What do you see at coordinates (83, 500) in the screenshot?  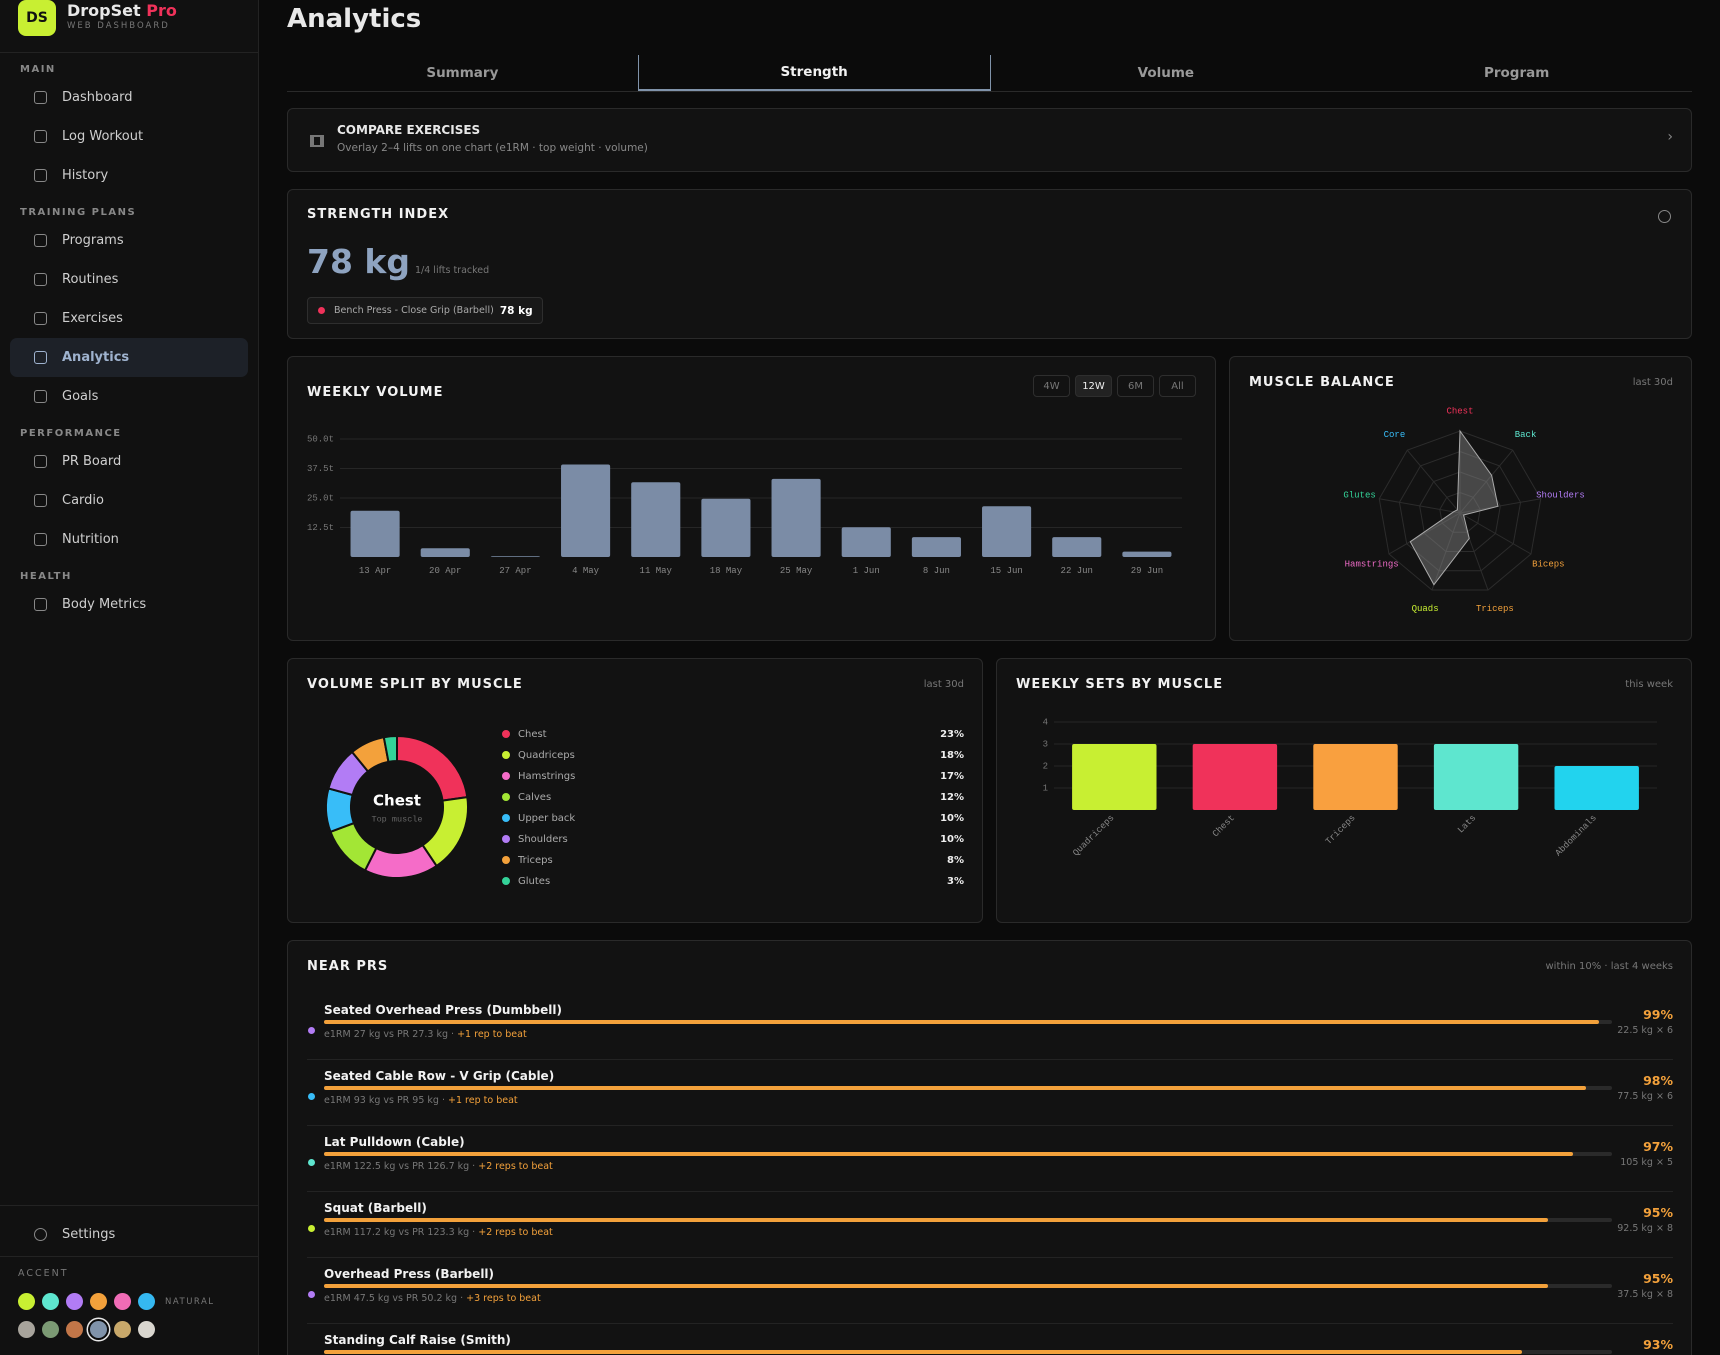 I see `nav-label: Cardio` at bounding box center [83, 500].